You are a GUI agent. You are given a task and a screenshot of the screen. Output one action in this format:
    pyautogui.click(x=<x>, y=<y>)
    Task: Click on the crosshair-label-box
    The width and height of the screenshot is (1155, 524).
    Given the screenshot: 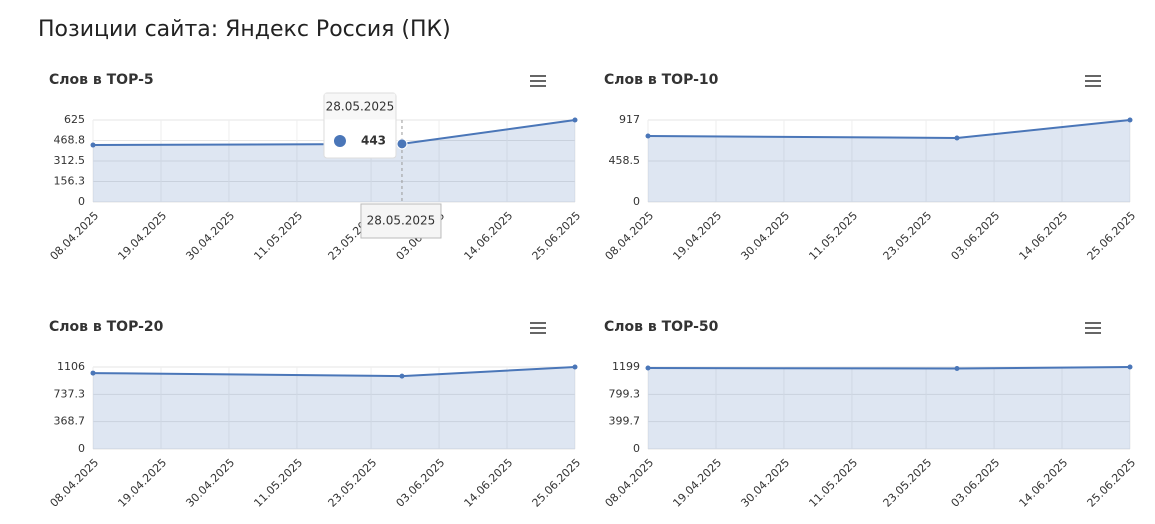 What is the action you would take?
    pyautogui.click(x=401, y=221)
    